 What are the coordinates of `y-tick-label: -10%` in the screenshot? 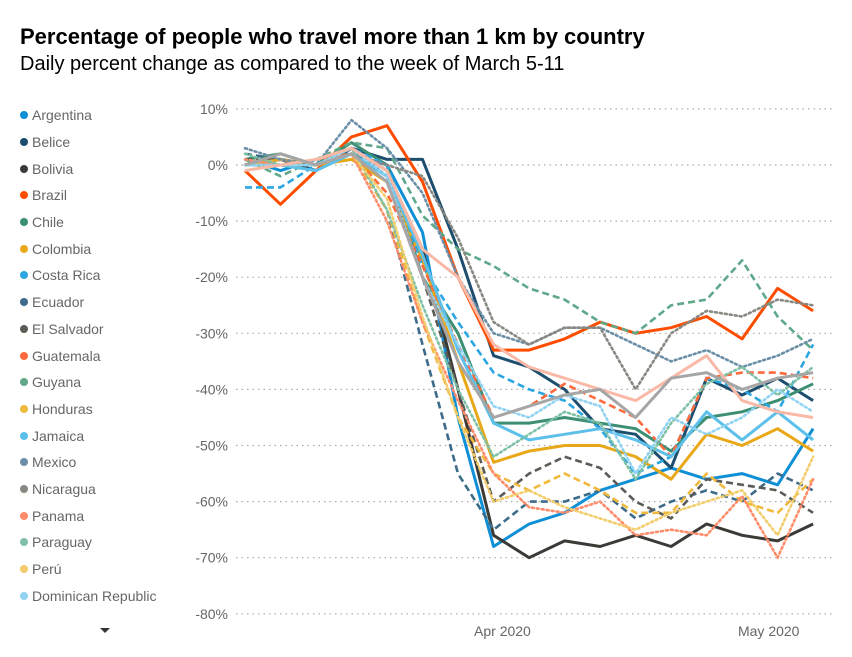 It's located at (211, 221).